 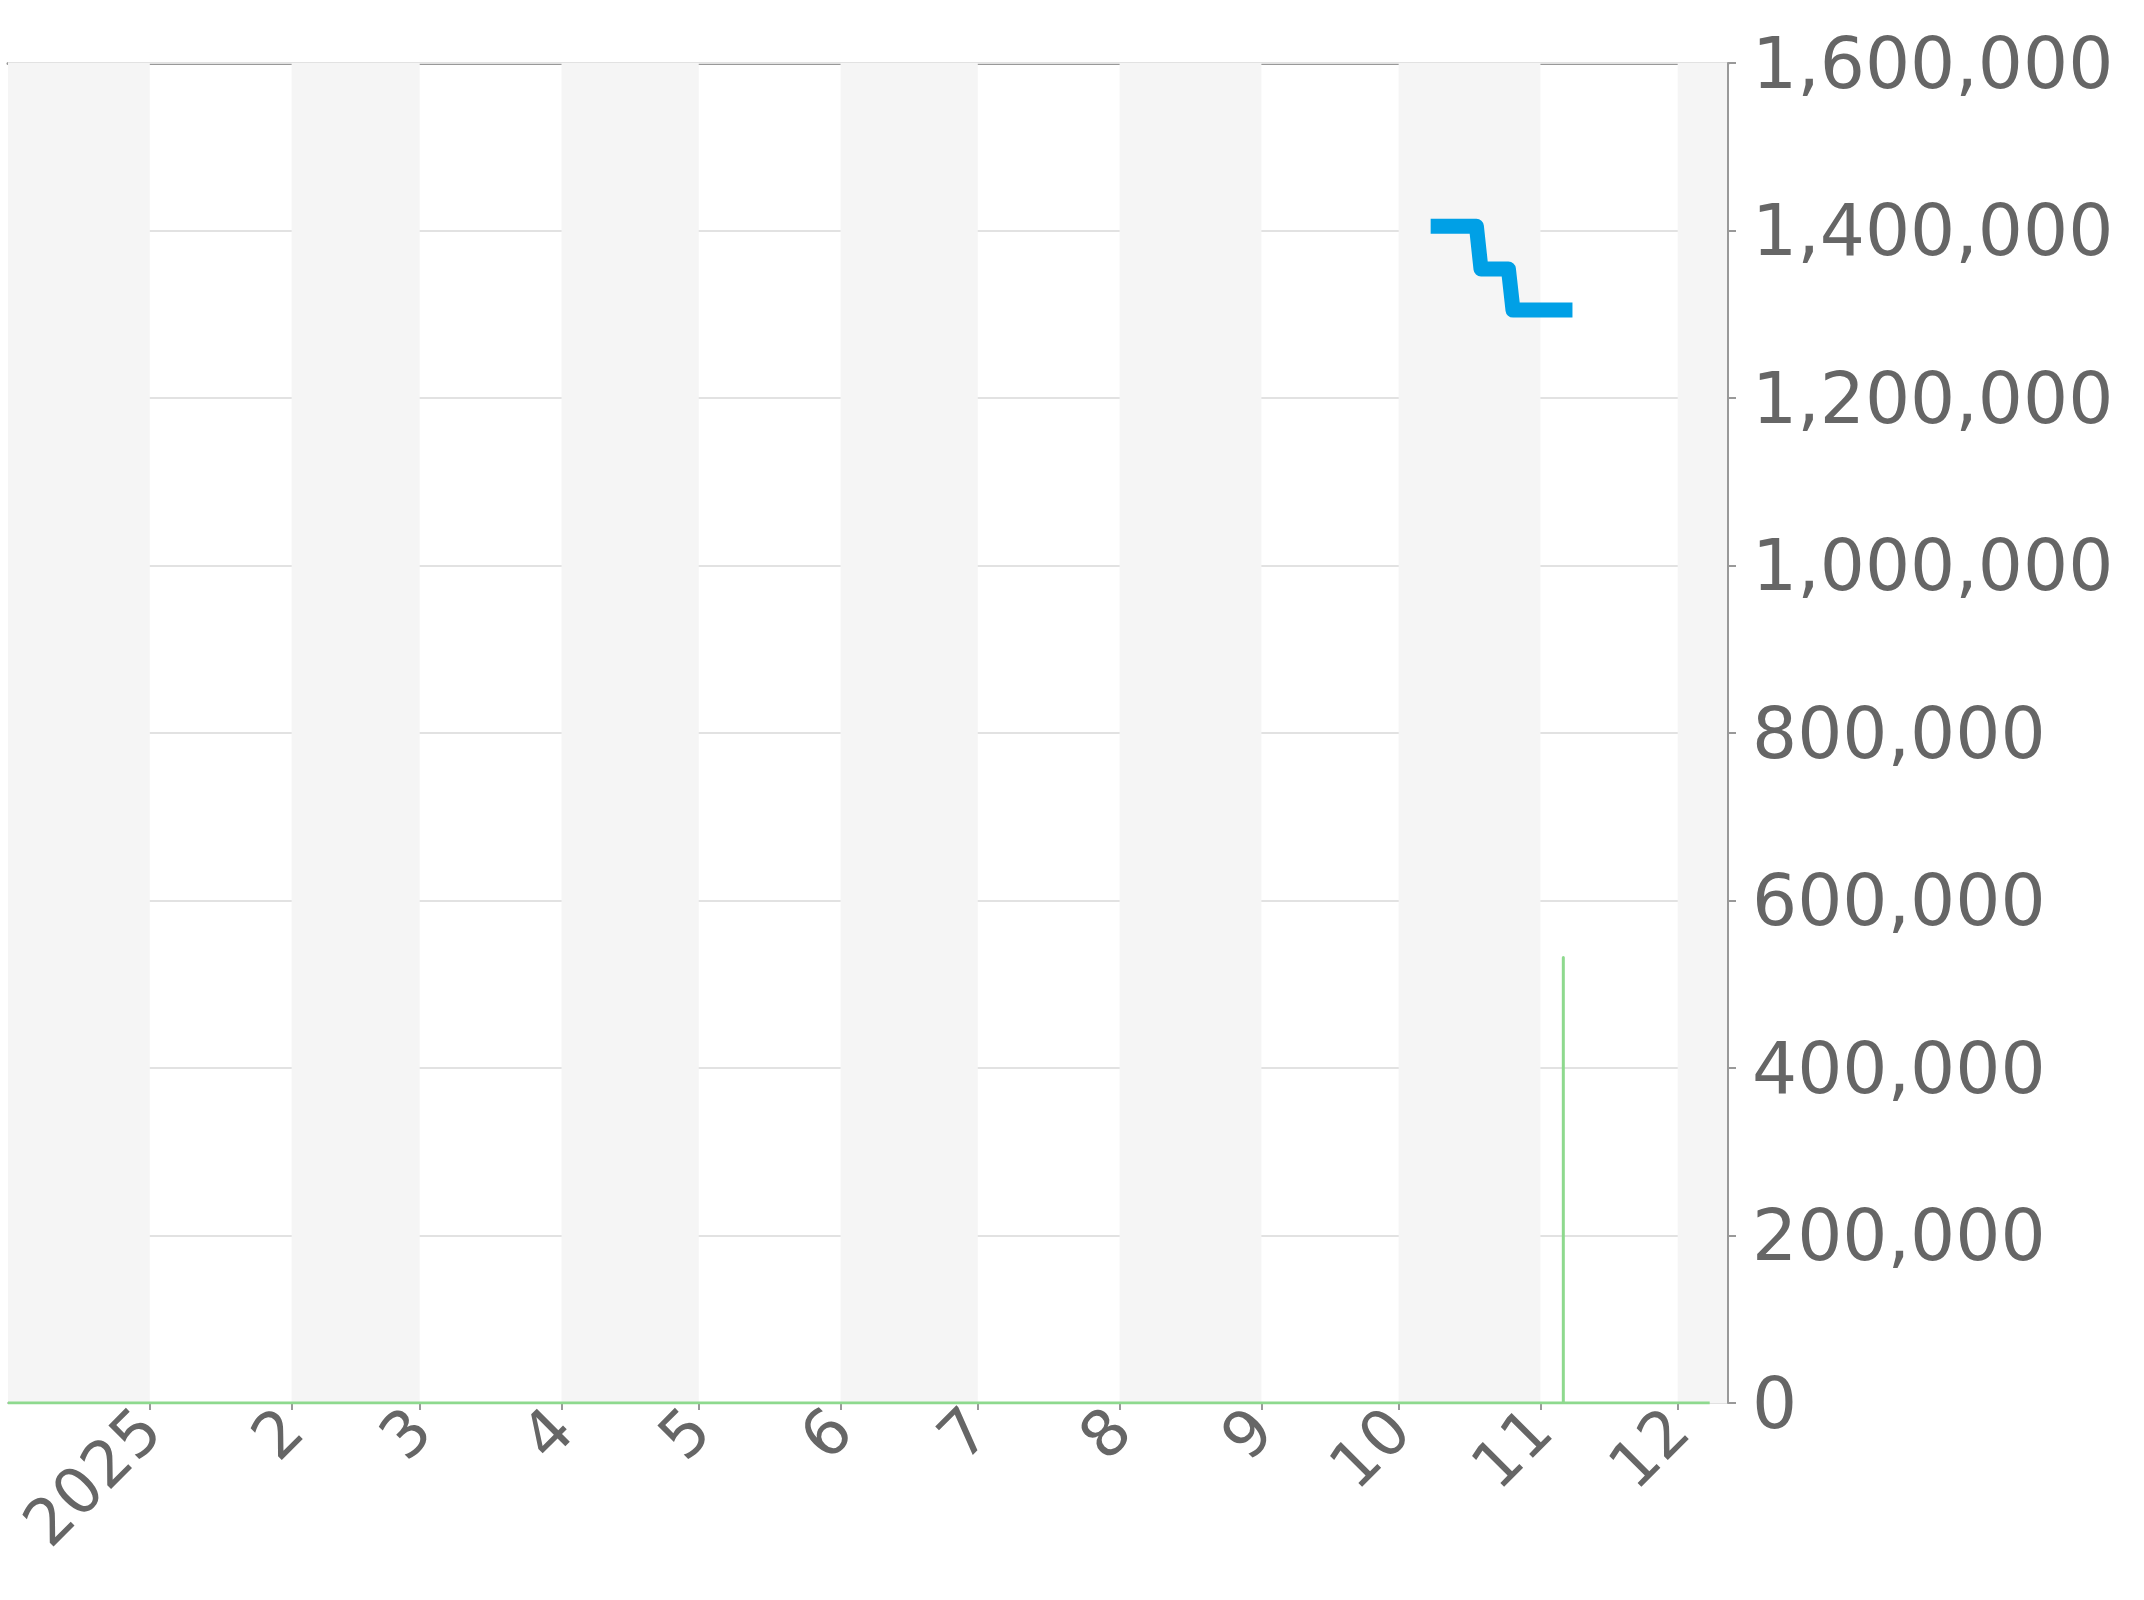 I want to click on x-tick-label: 3, so click(x=405, y=1433).